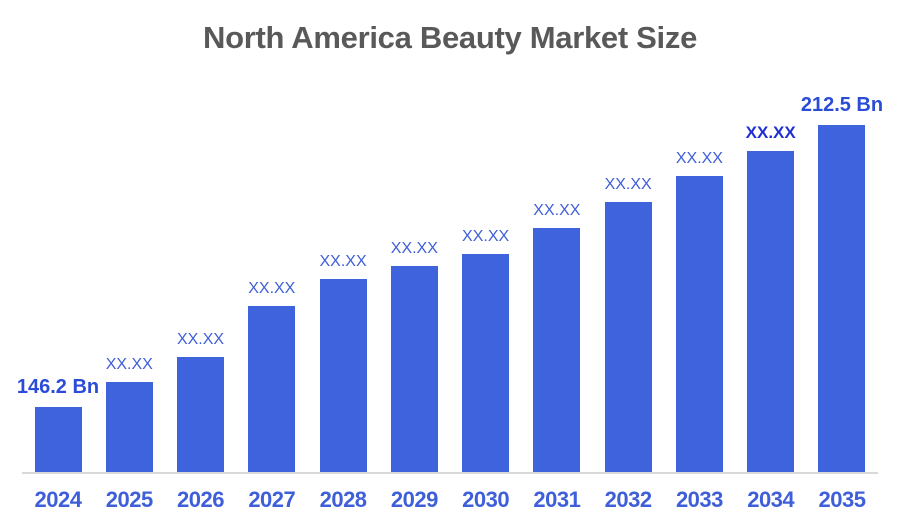 Image resolution: width=900 pixels, height=525 pixels. What do you see at coordinates (770, 132) in the screenshot?
I see `bar-value-label-2034: XX.XX` at bounding box center [770, 132].